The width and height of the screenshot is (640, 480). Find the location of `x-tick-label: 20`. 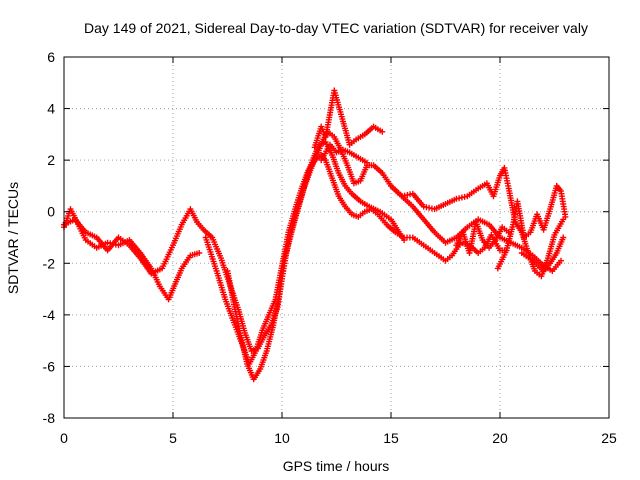

x-tick-label: 20 is located at coordinates (500, 438).